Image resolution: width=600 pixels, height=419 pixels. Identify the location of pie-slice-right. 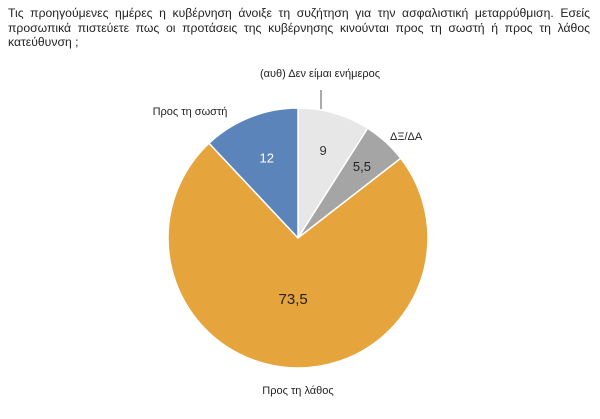
(253, 173).